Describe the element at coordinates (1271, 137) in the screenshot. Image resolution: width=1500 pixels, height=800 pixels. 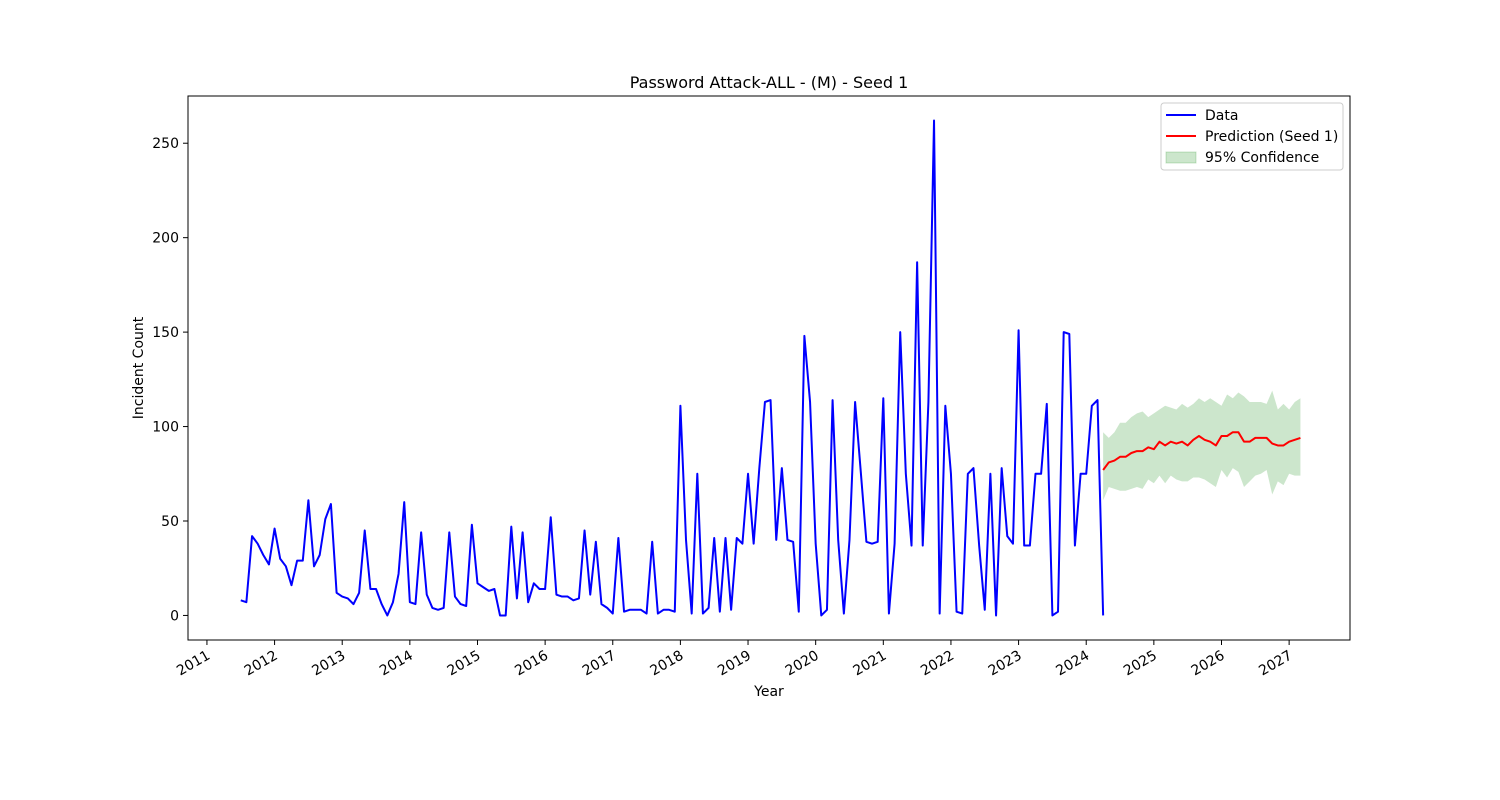
I see `legend-label: Prediction (Seed 1)` at that location.